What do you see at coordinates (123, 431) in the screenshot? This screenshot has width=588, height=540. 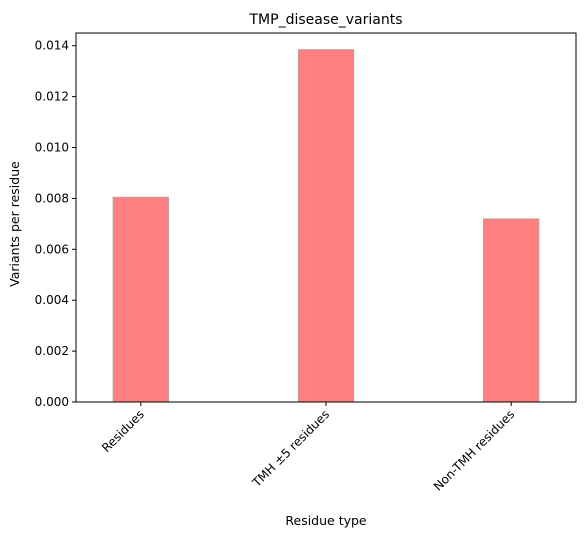 I see `x-tick-label: Residues` at bounding box center [123, 431].